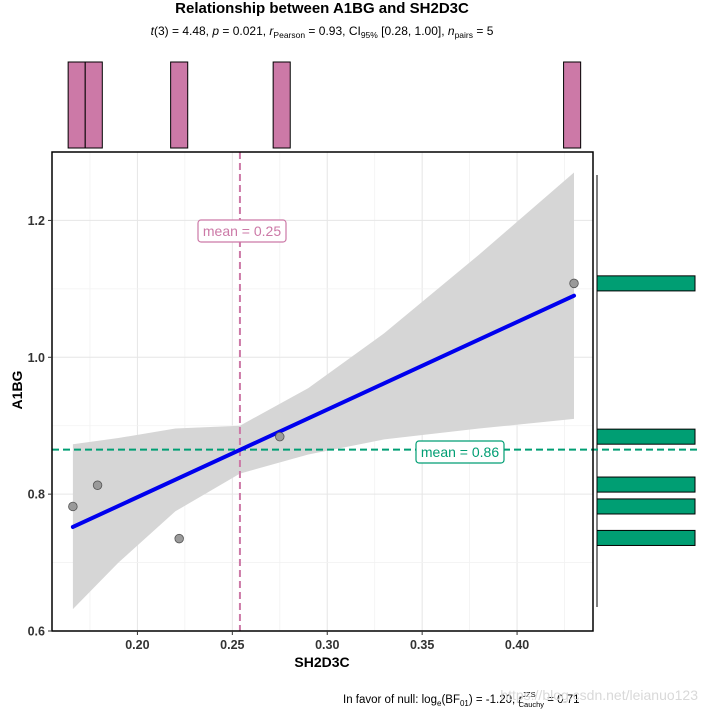 Image resolution: width=705 pixels, height=716 pixels. Describe the element at coordinates (36, 221) in the screenshot. I see `y-tick-label: 1.2` at that location.